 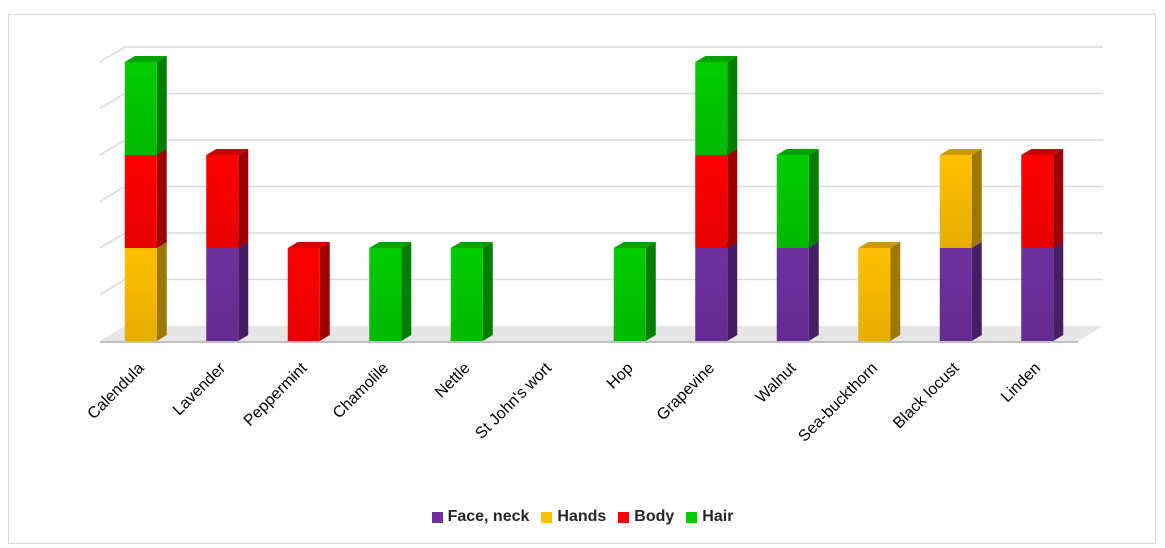 I want to click on bar-segment-peppermint-body, so click(x=308, y=291).